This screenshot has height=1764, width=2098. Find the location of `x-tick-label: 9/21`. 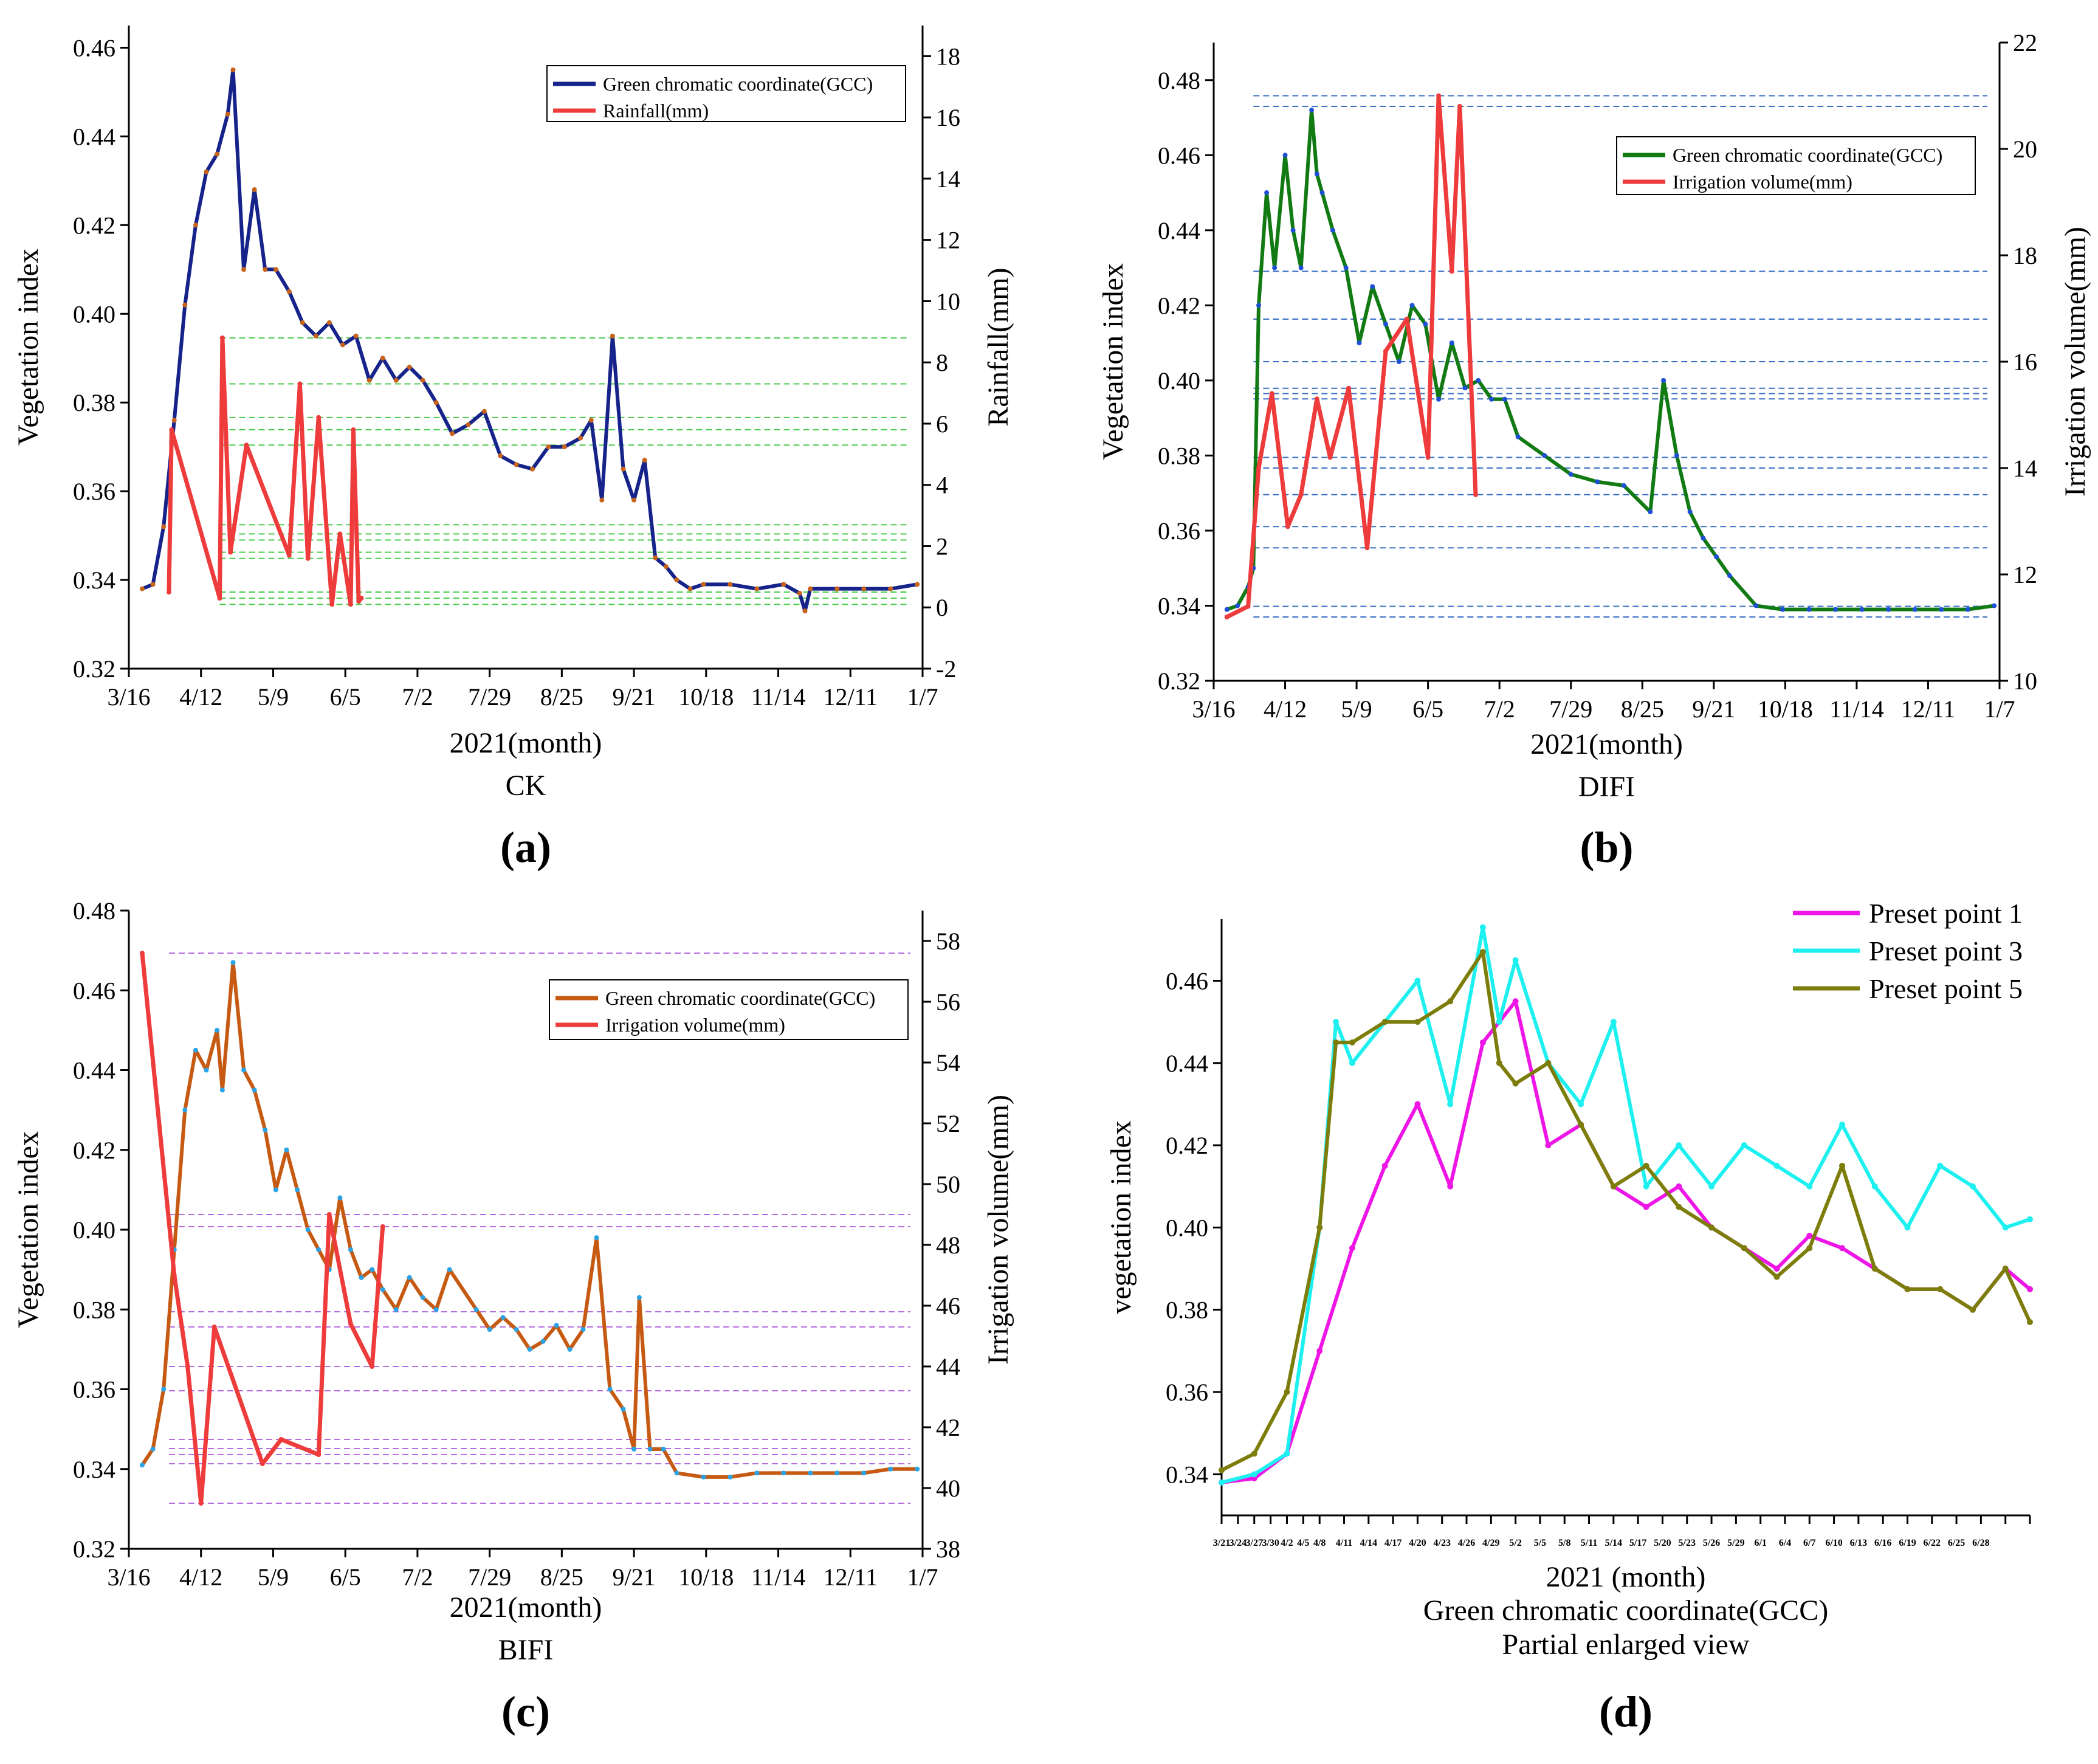

x-tick-label: 9/21 is located at coordinates (634, 1577).